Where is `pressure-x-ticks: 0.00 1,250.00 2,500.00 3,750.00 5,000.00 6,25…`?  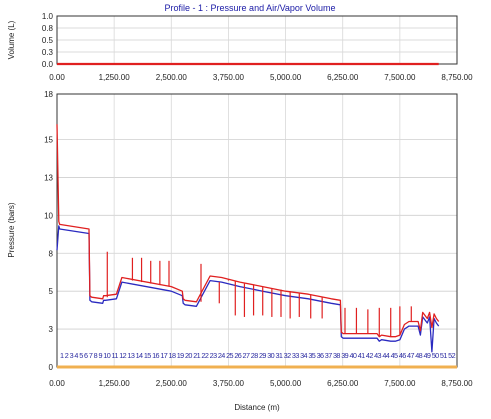
pressure-x-ticks: 0.00 1,250.00 2,500.00 3,750.00 5,000.00 6,25… is located at coordinates (261, 383).